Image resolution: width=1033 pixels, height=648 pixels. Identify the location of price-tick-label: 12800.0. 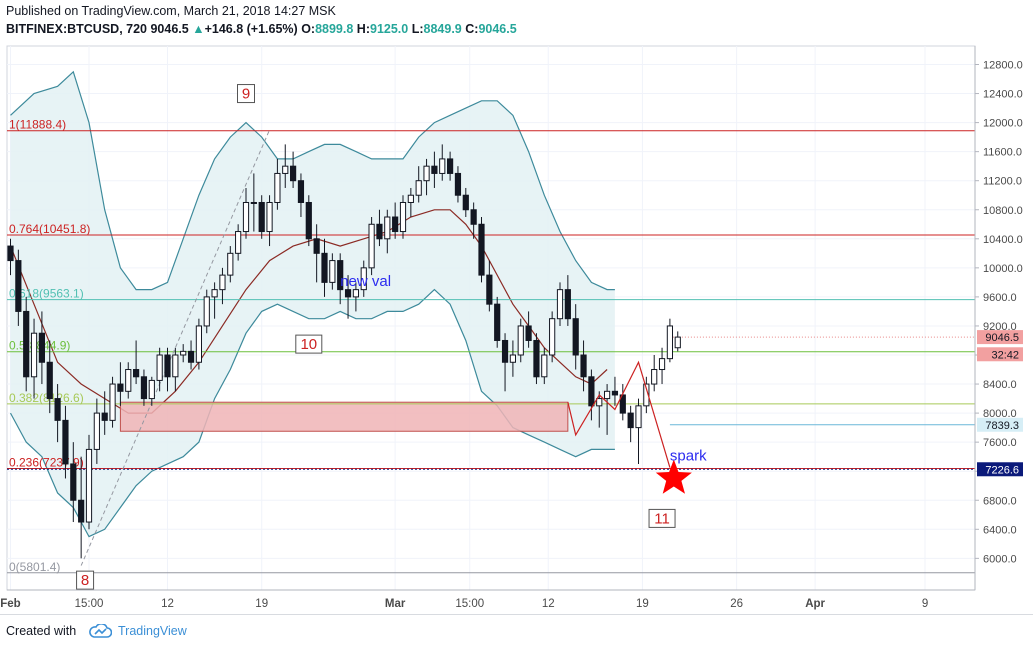
(1003, 66).